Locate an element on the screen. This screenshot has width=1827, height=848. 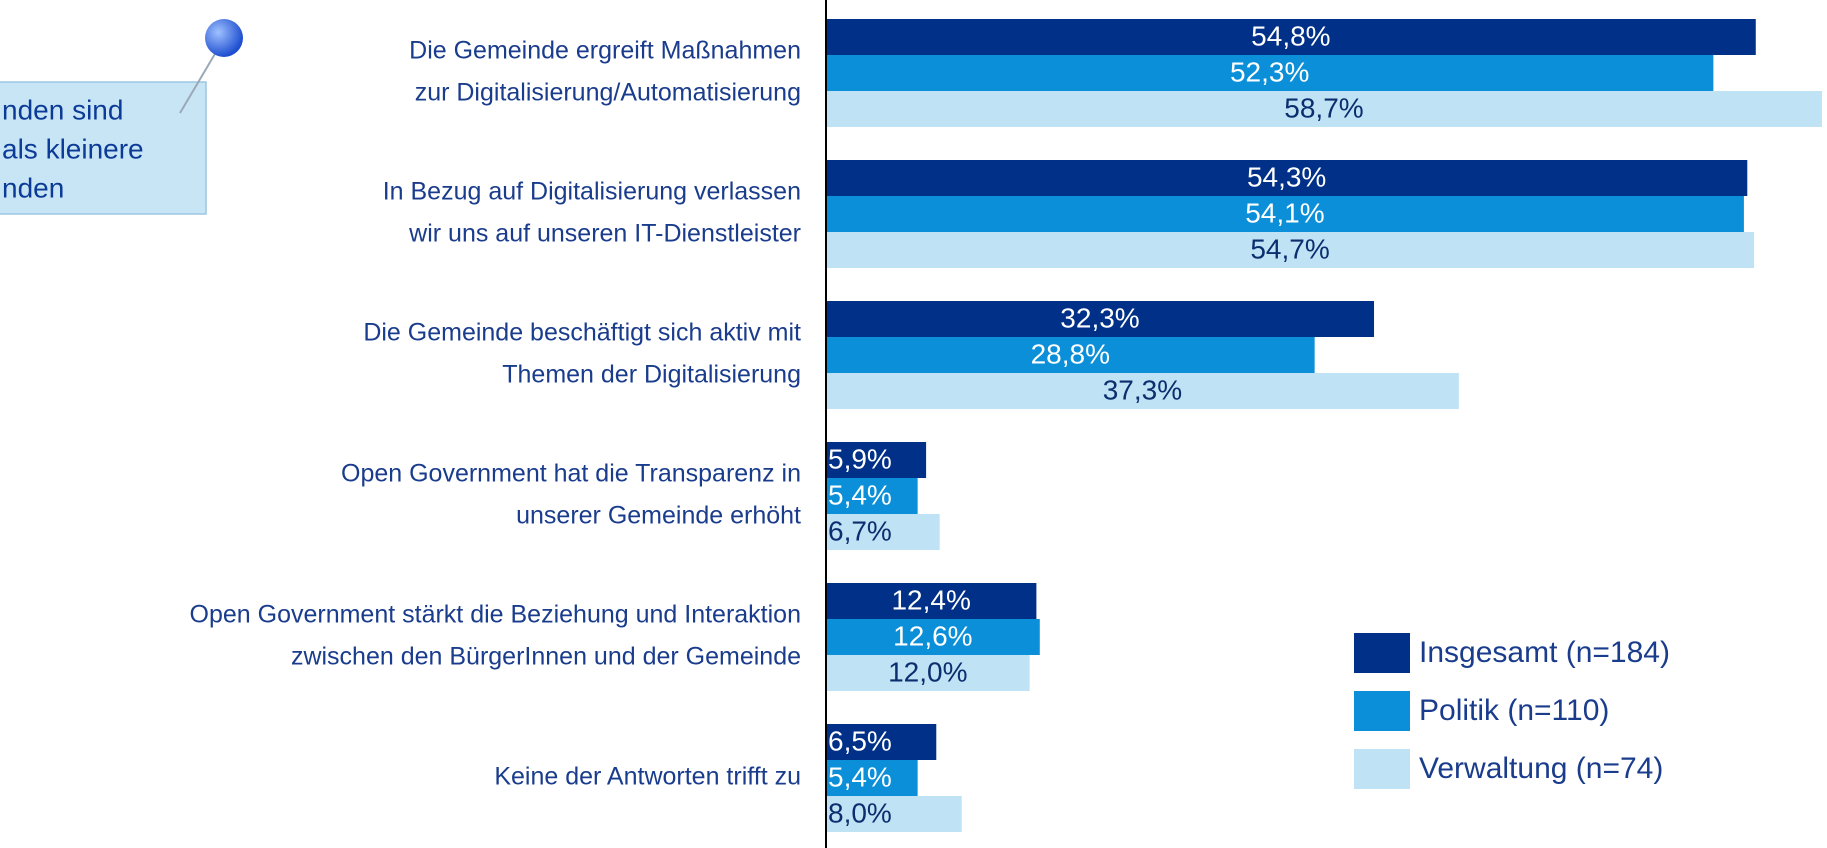
value-label: 28,8% is located at coordinates (1070, 353).